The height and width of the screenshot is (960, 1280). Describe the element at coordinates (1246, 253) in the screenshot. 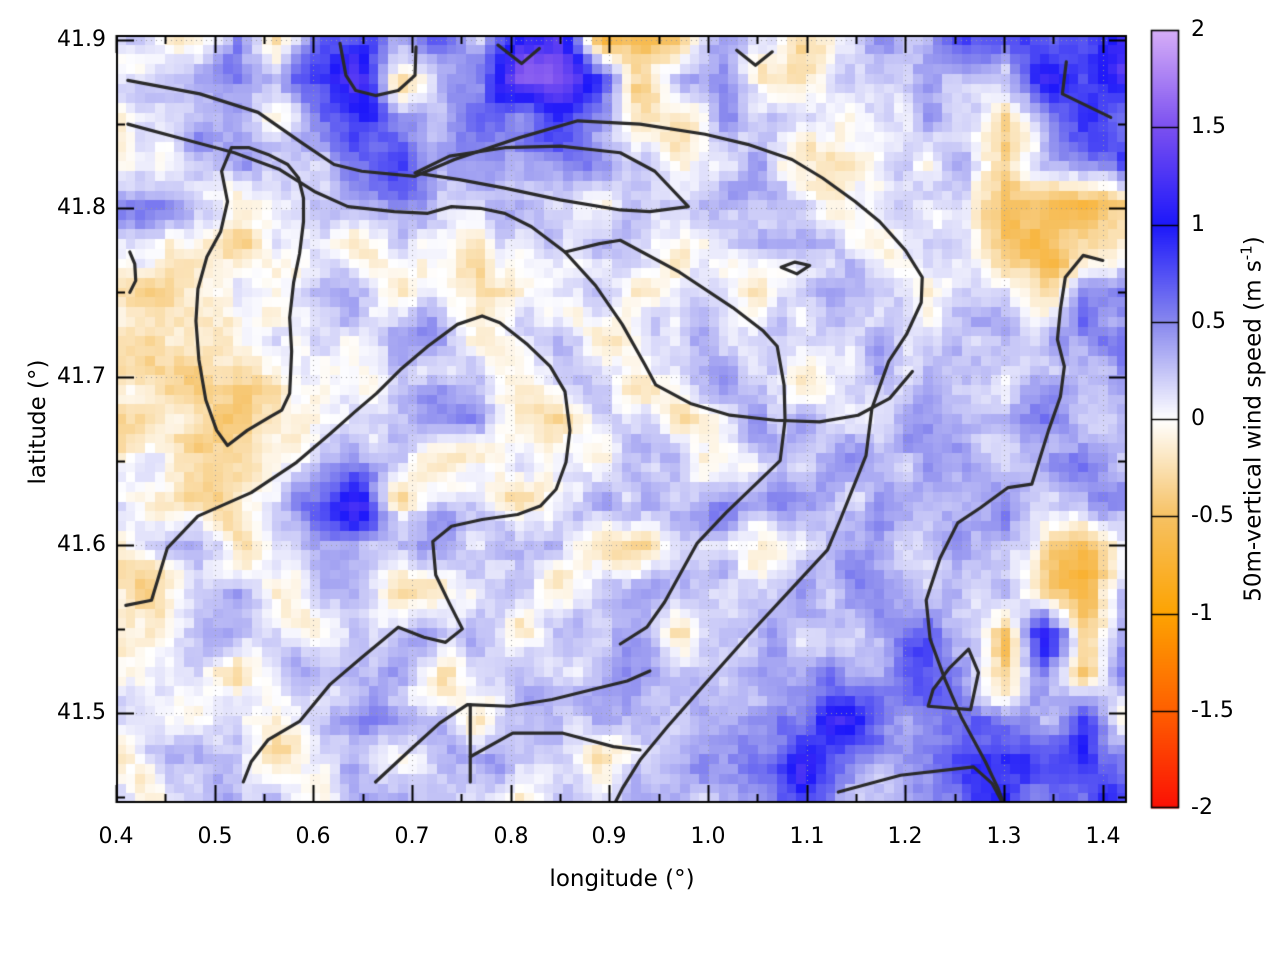

I see `colorbar-title-superscript: -1` at that location.